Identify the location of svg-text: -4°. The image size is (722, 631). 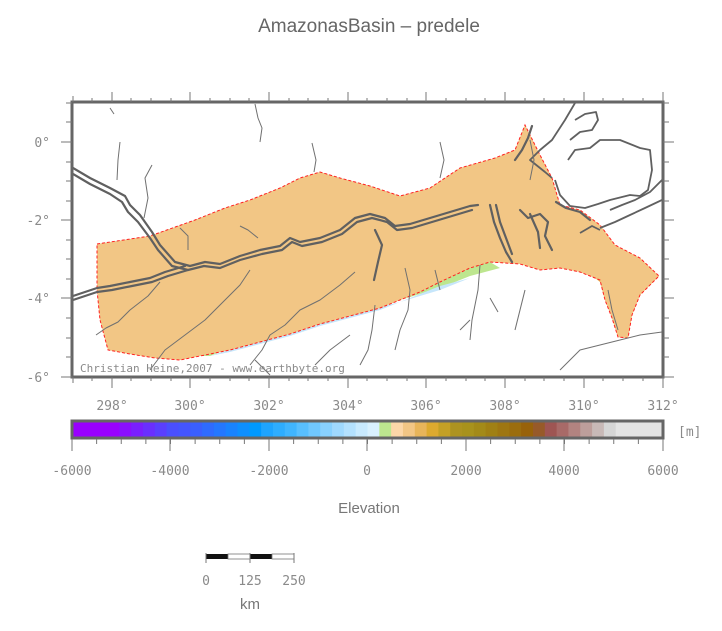
(38, 299).